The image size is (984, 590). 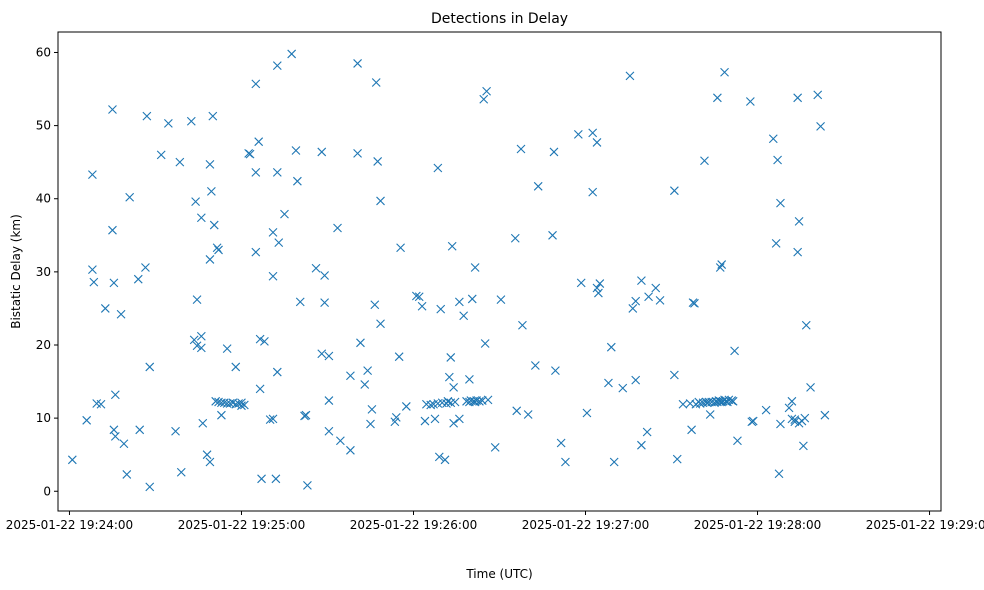 I want to click on y-tick-label: 0, so click(x=47, y=491).